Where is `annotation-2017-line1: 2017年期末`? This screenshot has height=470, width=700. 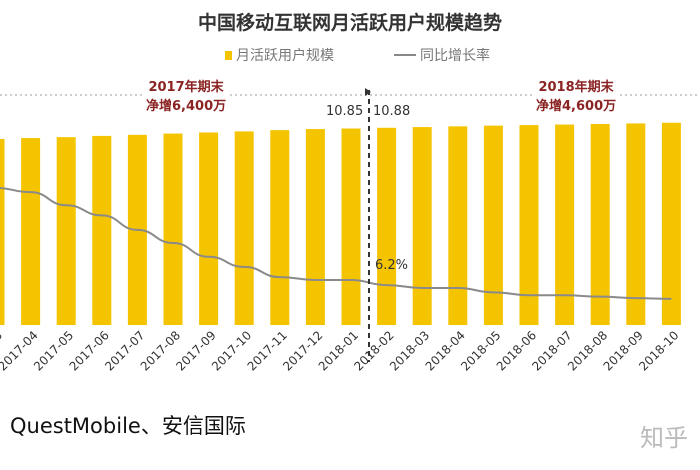 annotation-2017-line1: 2017年期末 is located at coordinates (186, 87).